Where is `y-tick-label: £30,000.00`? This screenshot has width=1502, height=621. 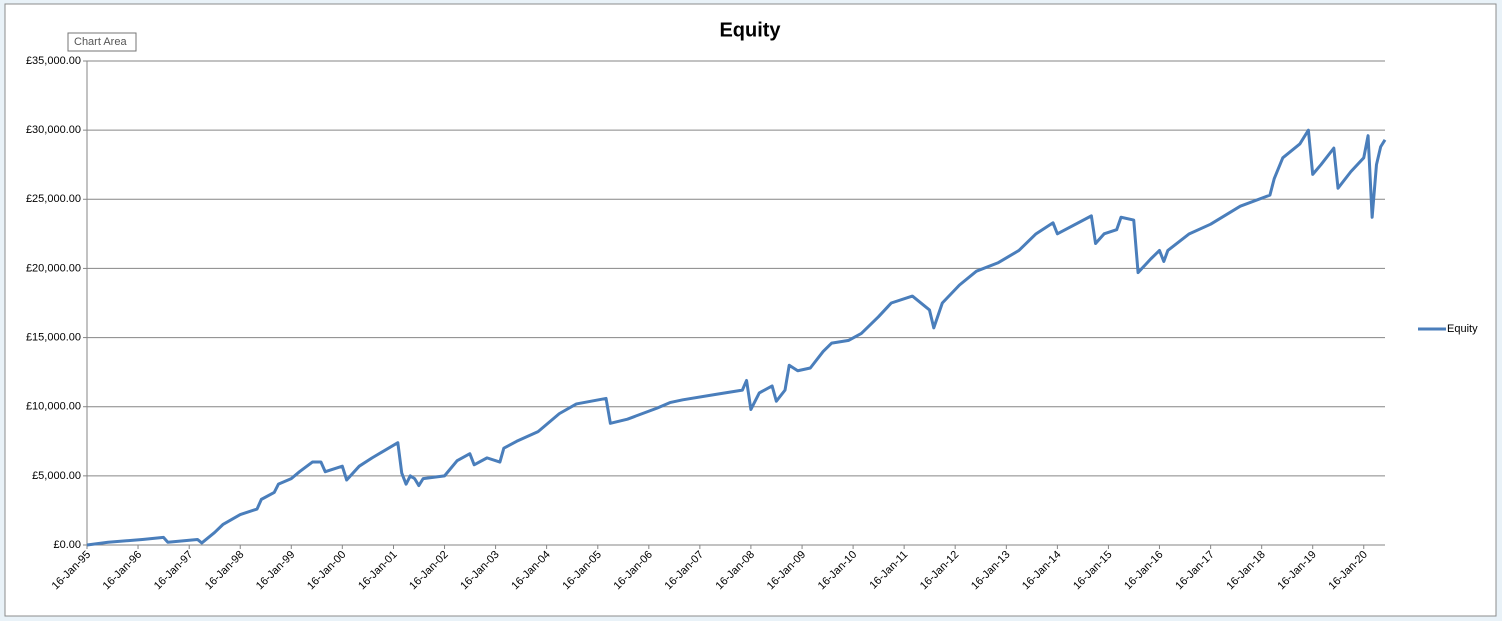
y-tick-label: £30,000.00 is located at coordinates (53, 130).